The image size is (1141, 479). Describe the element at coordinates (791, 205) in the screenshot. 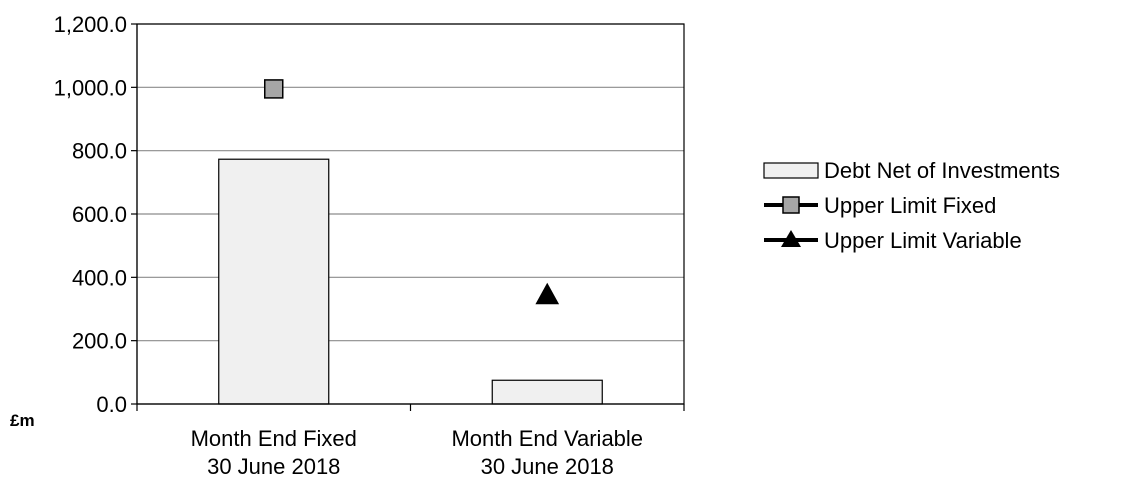

I see `legend-marker-square` at that location.